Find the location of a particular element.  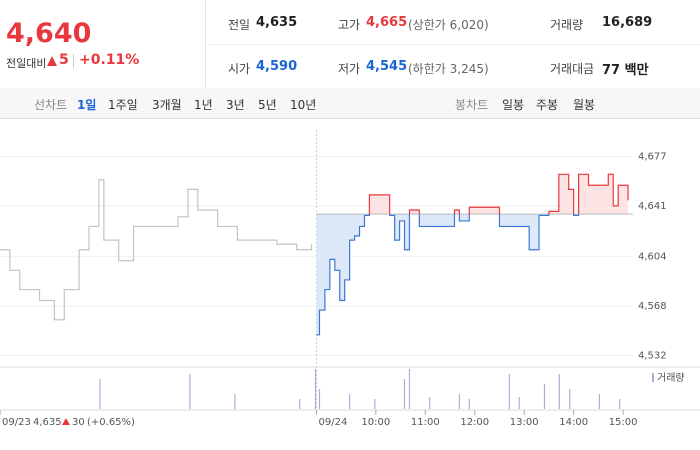

stat-note: (상한가 6,020) is located at coordinates (448, 25).